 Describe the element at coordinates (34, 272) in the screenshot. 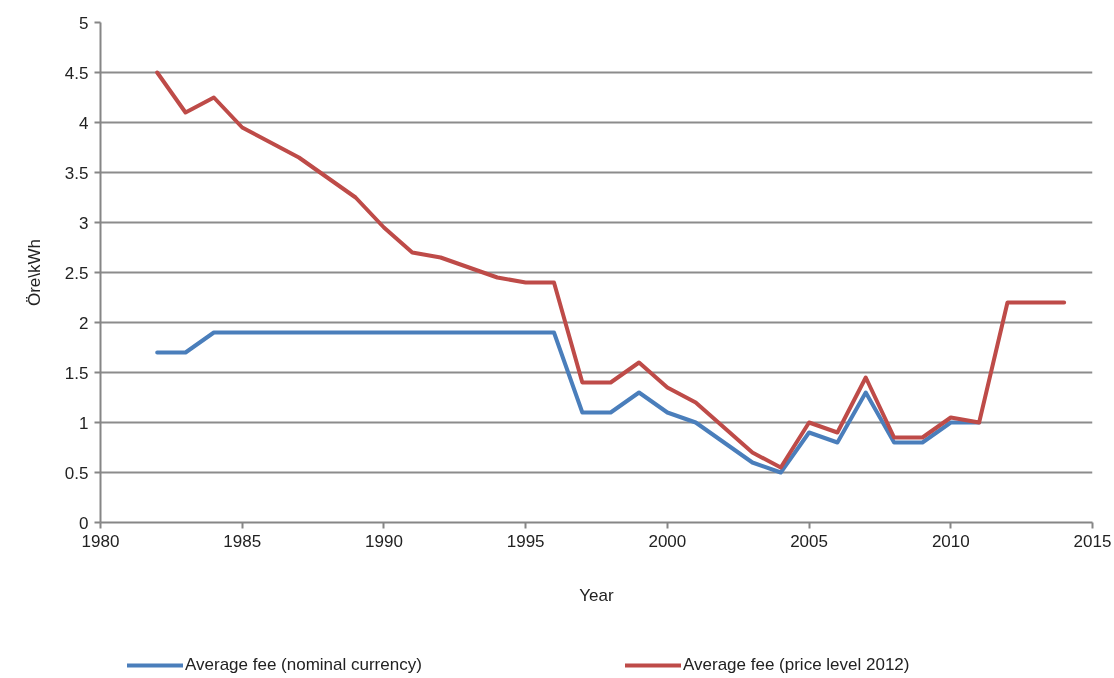

I see `y-axis-title: Öre\kWh` at that location.